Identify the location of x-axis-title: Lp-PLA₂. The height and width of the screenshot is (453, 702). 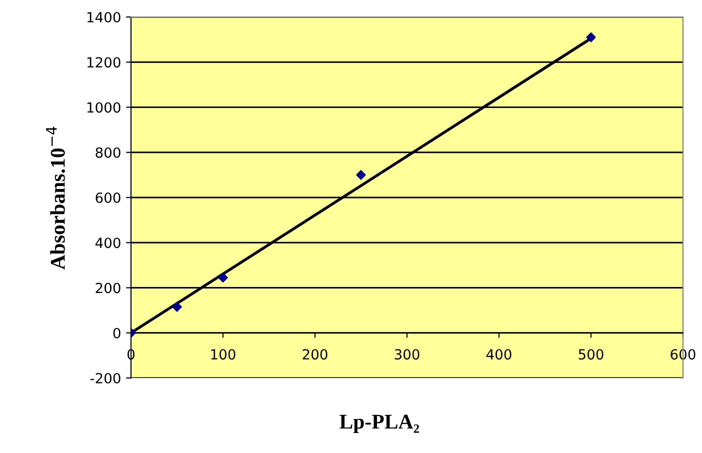
(380, 423).